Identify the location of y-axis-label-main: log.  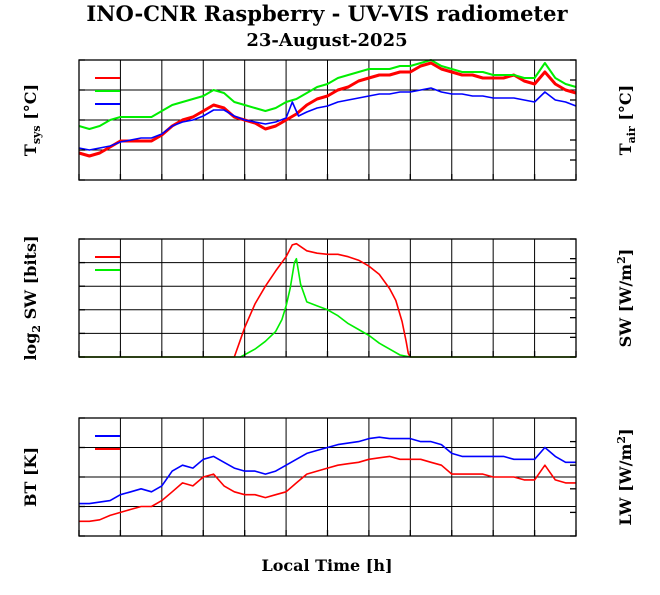
(30, 347).